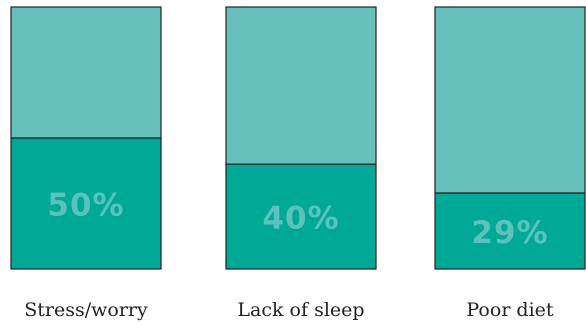 Image resolution: width=586 pixels, height=327 pixels. I want to click on bar-value-lack-of-sleep, so click(301, 216).